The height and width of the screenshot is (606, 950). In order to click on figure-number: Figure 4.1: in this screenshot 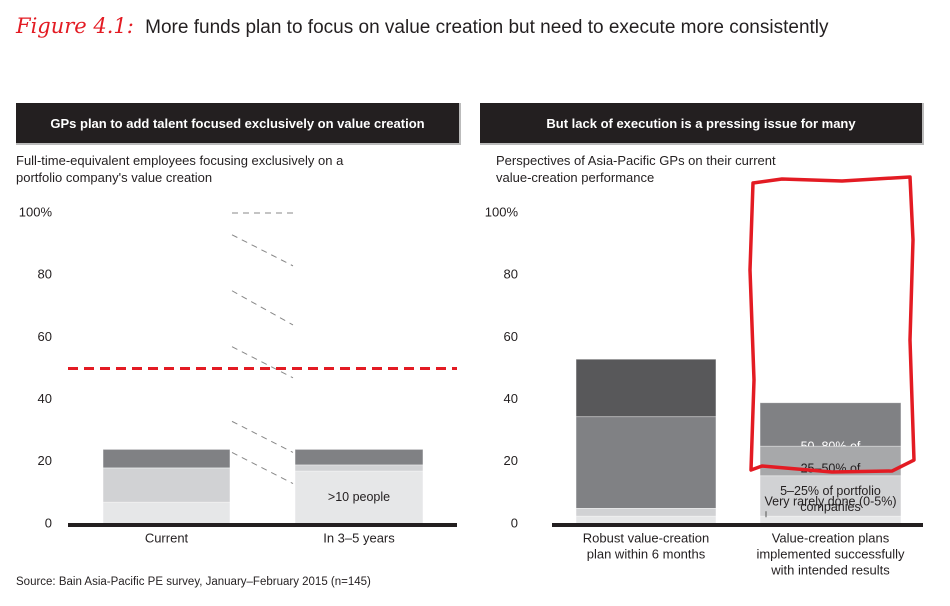, I will do `click(75, 26)`.